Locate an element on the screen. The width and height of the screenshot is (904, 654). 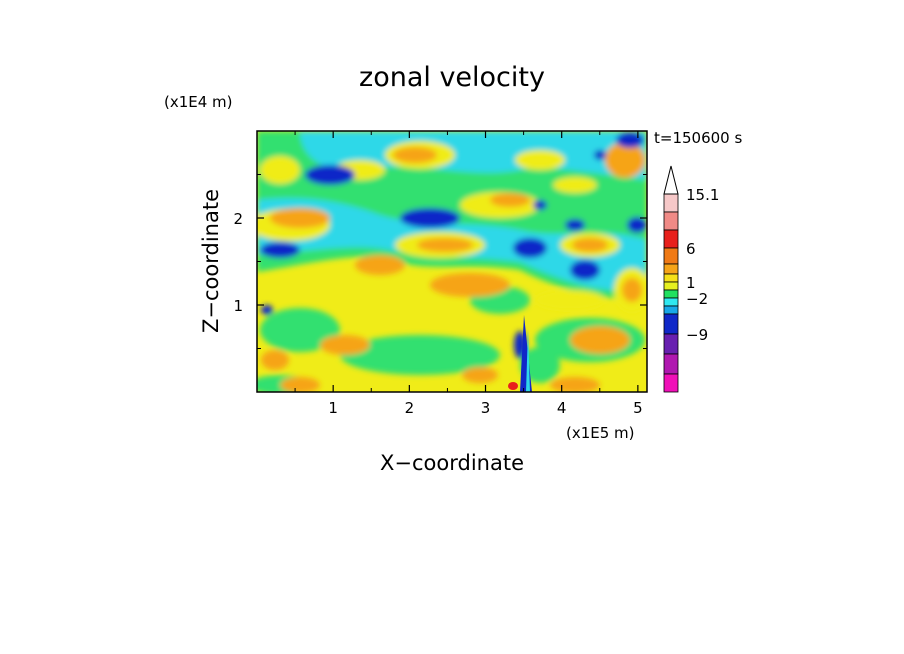
colorbar-label: 15.1 is located at coordinates (702, 195).